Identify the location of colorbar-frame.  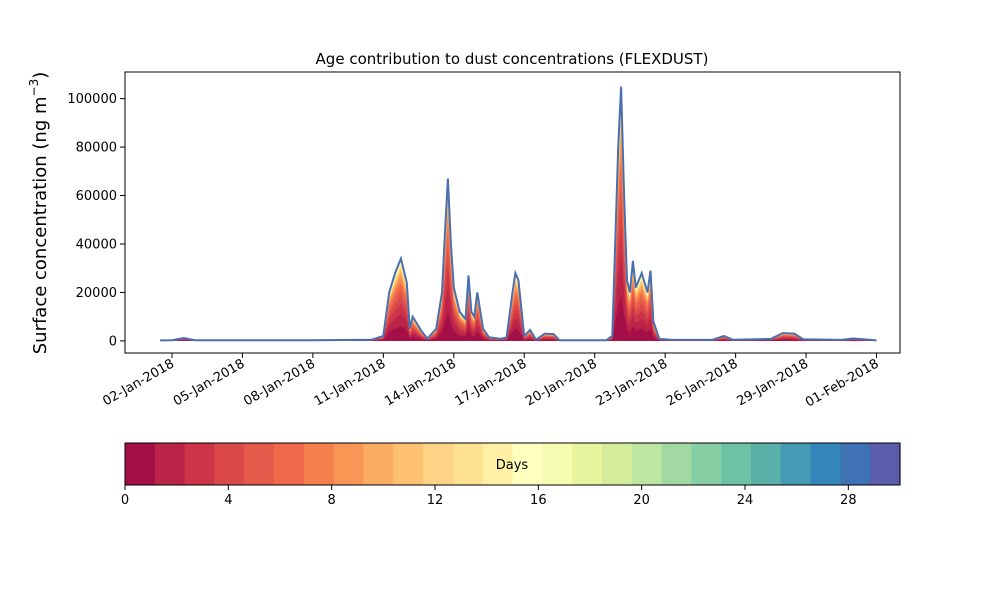
(512, 464).